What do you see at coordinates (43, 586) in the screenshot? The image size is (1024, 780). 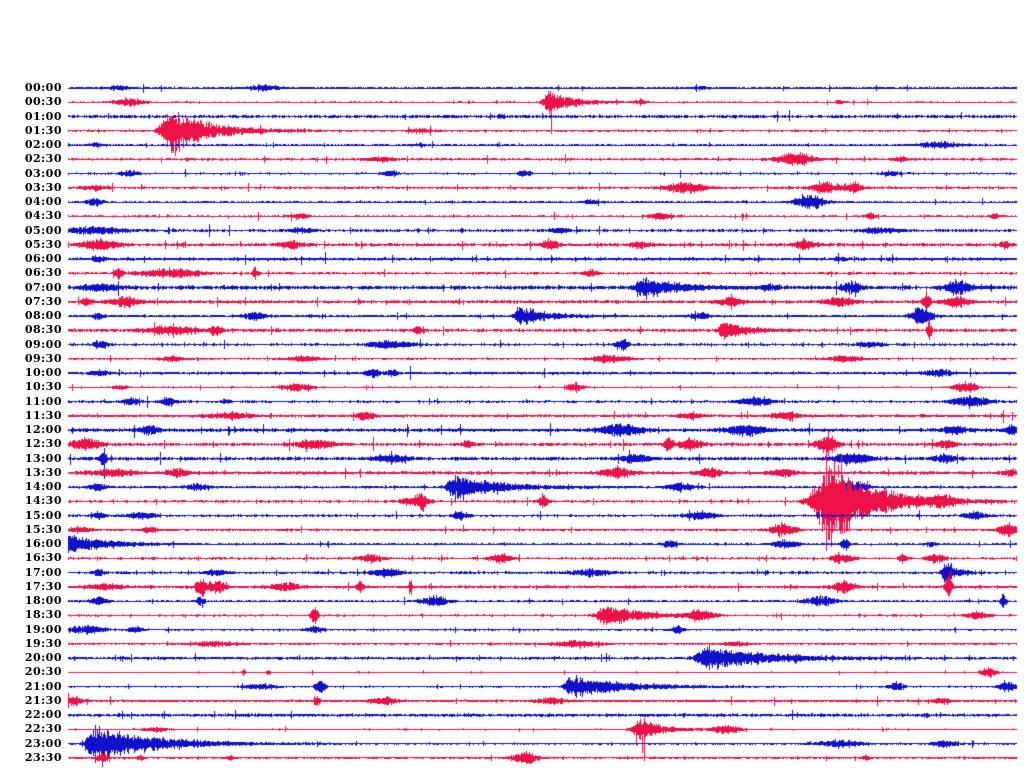 I see `time-label-17-30: 17:30` at bounding box center [43, 586].